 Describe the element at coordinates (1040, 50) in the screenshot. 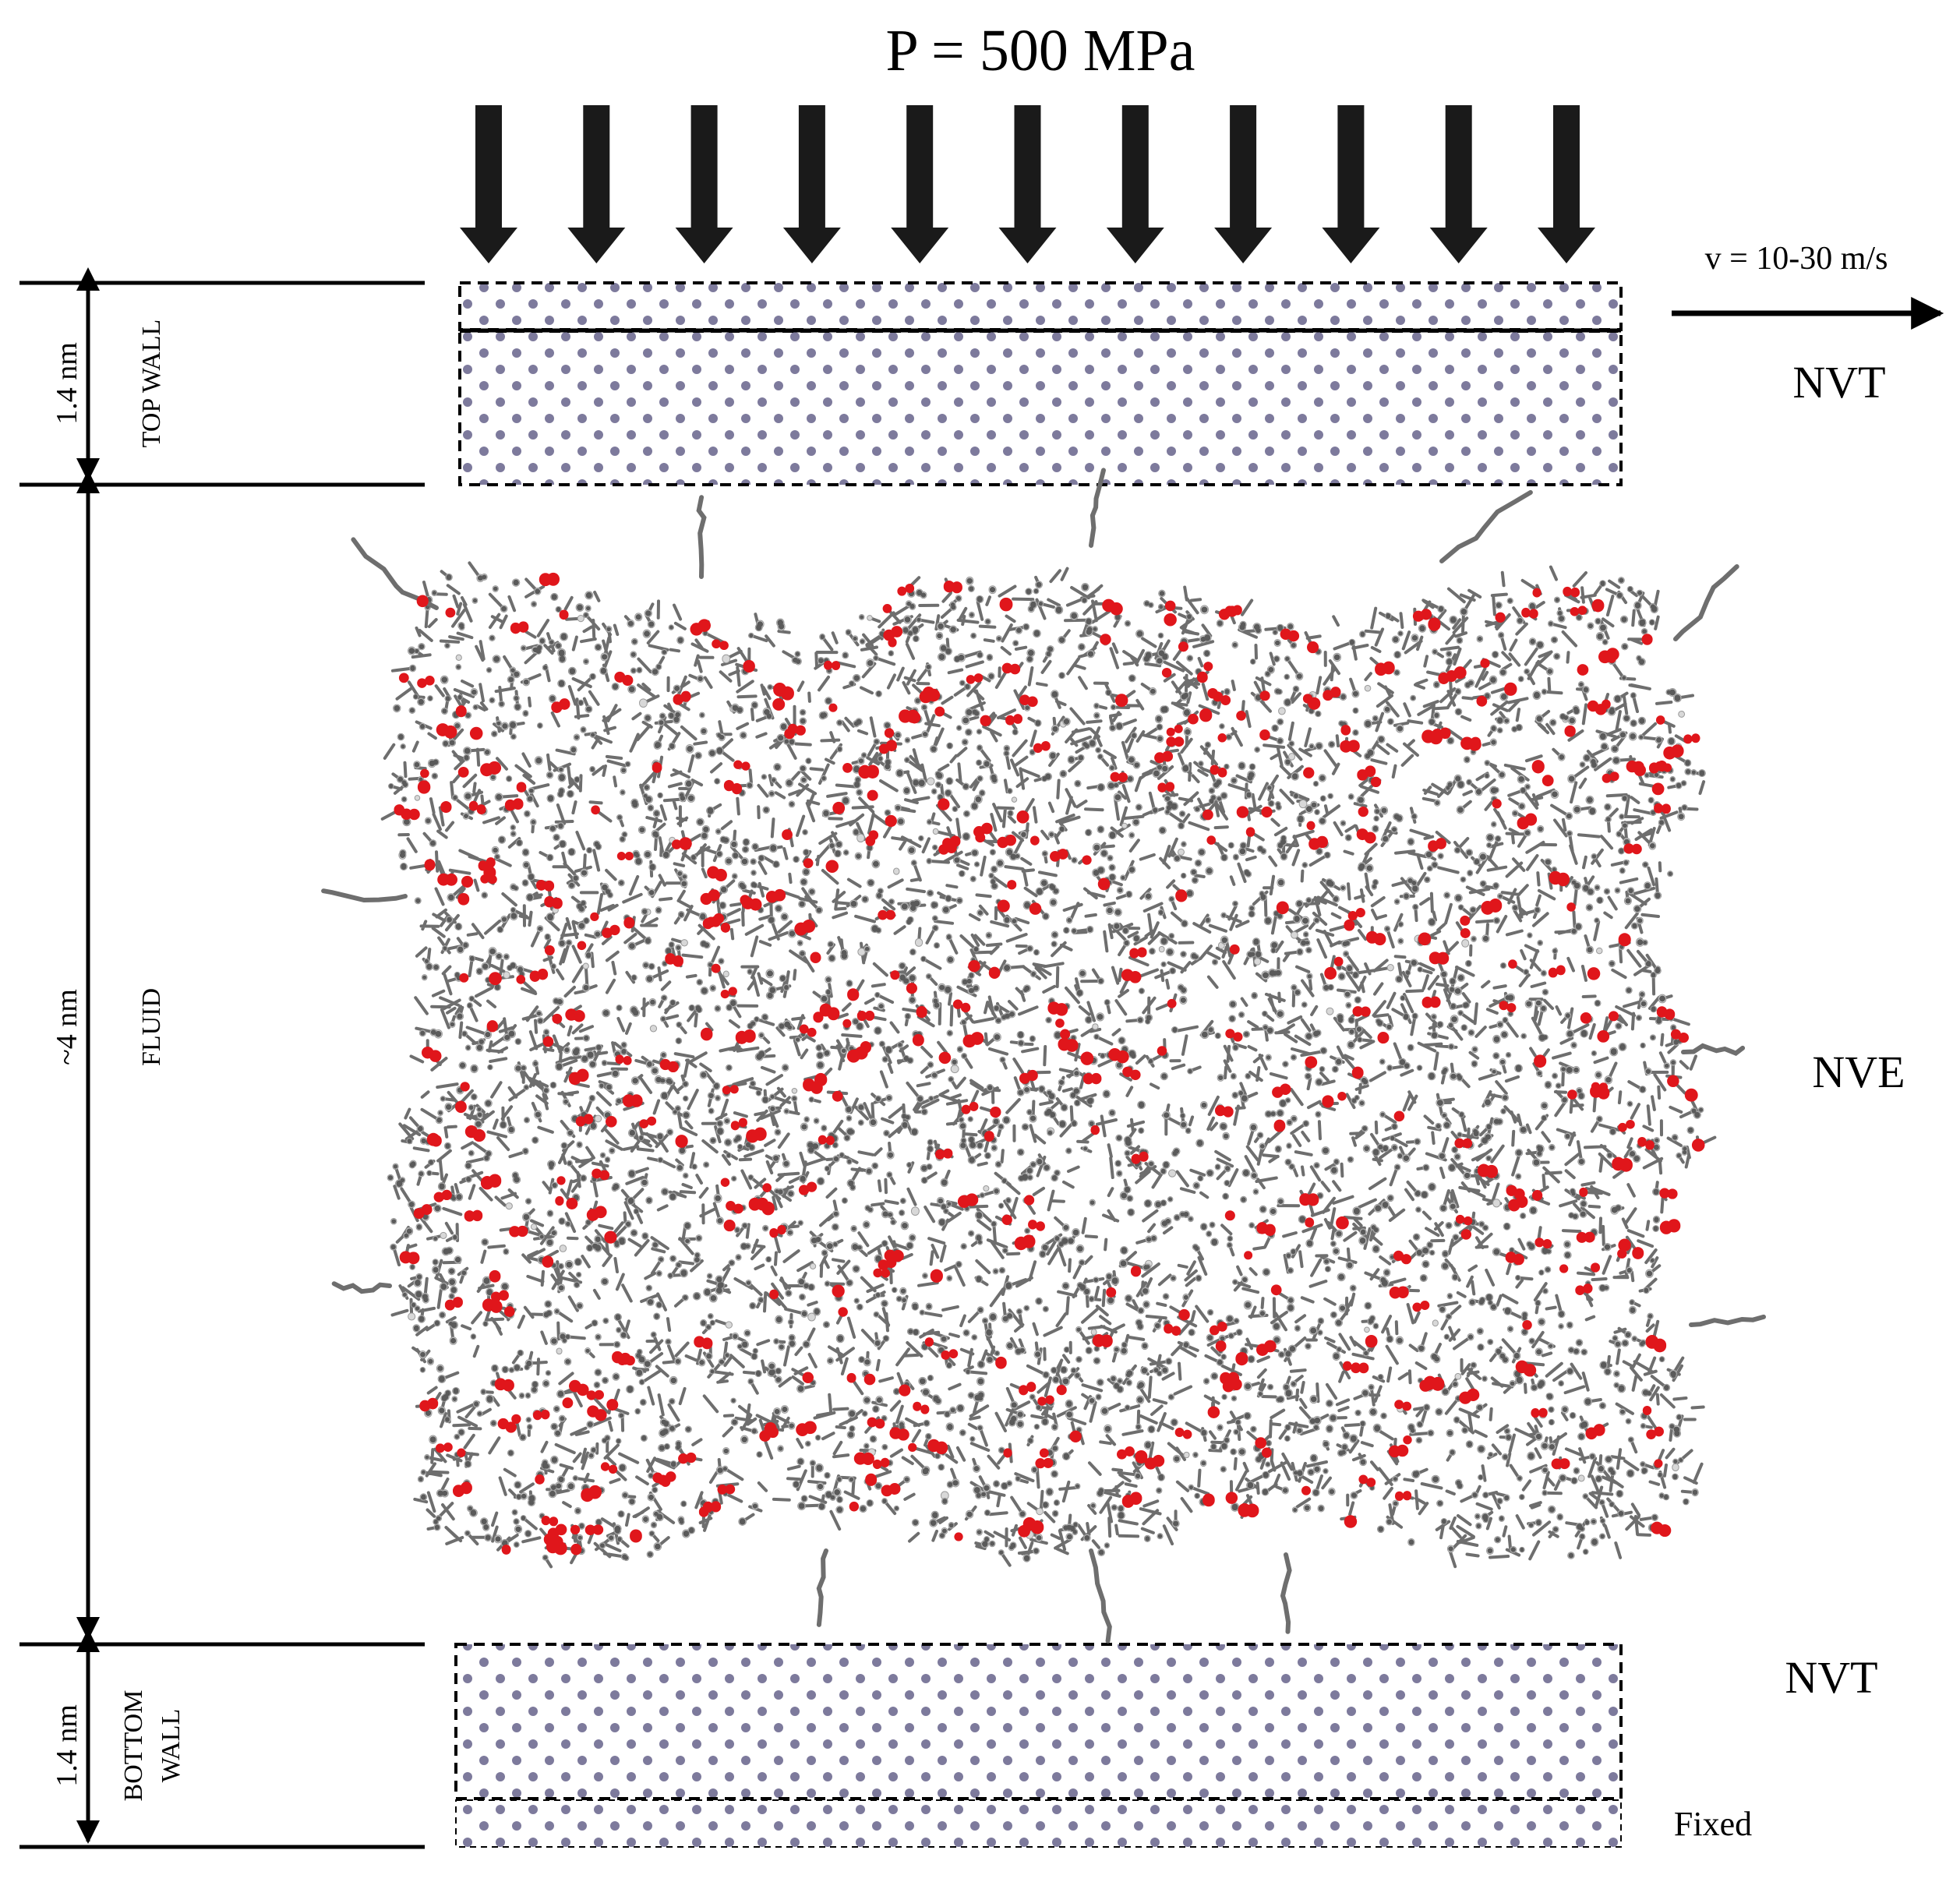

I see `pressure-label: P = 500 MPa` at that location.